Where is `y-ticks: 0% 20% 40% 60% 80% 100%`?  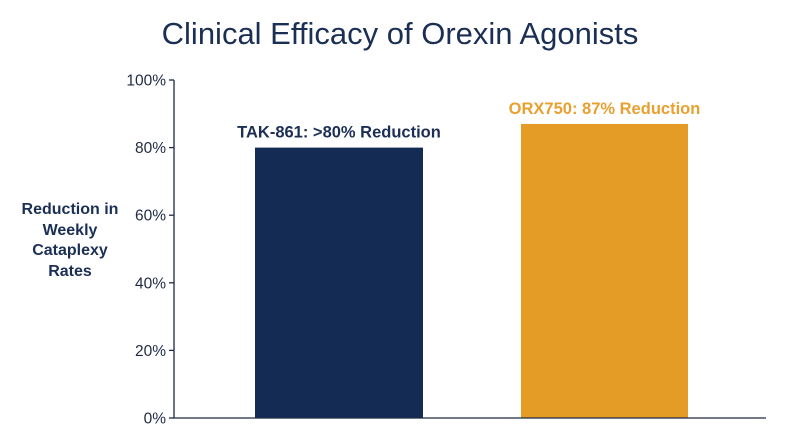
y-ticks: 0% 20% 40% 60% 80% 100% is located at coordinates (150, 250).